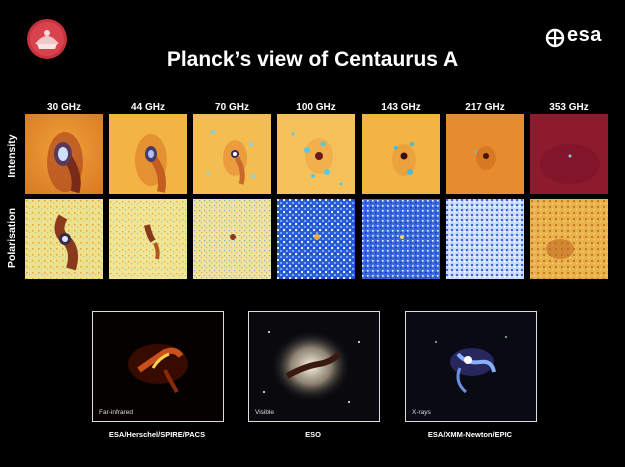  I want to click on visible-image: Visible, so click(314, 366).